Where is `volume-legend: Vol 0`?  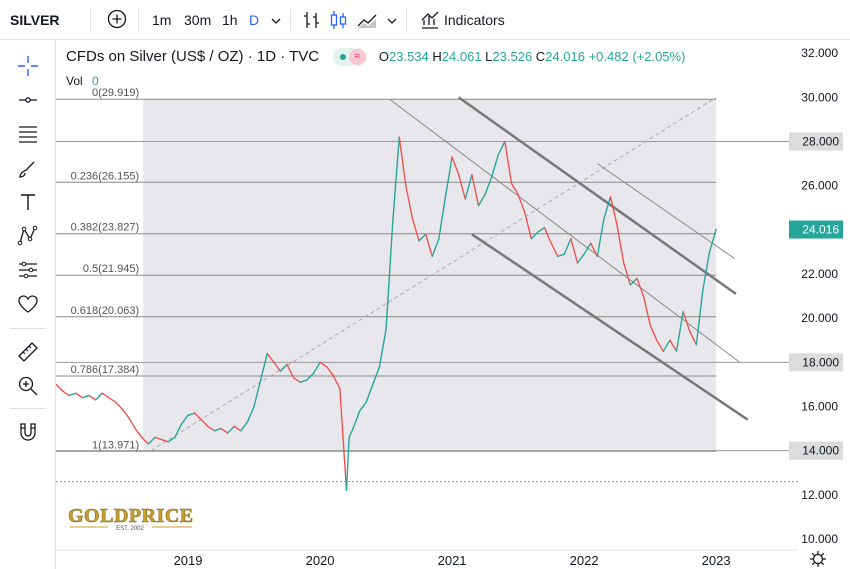 volume-legend: Vol 0 is located at coordinates (82, 81).